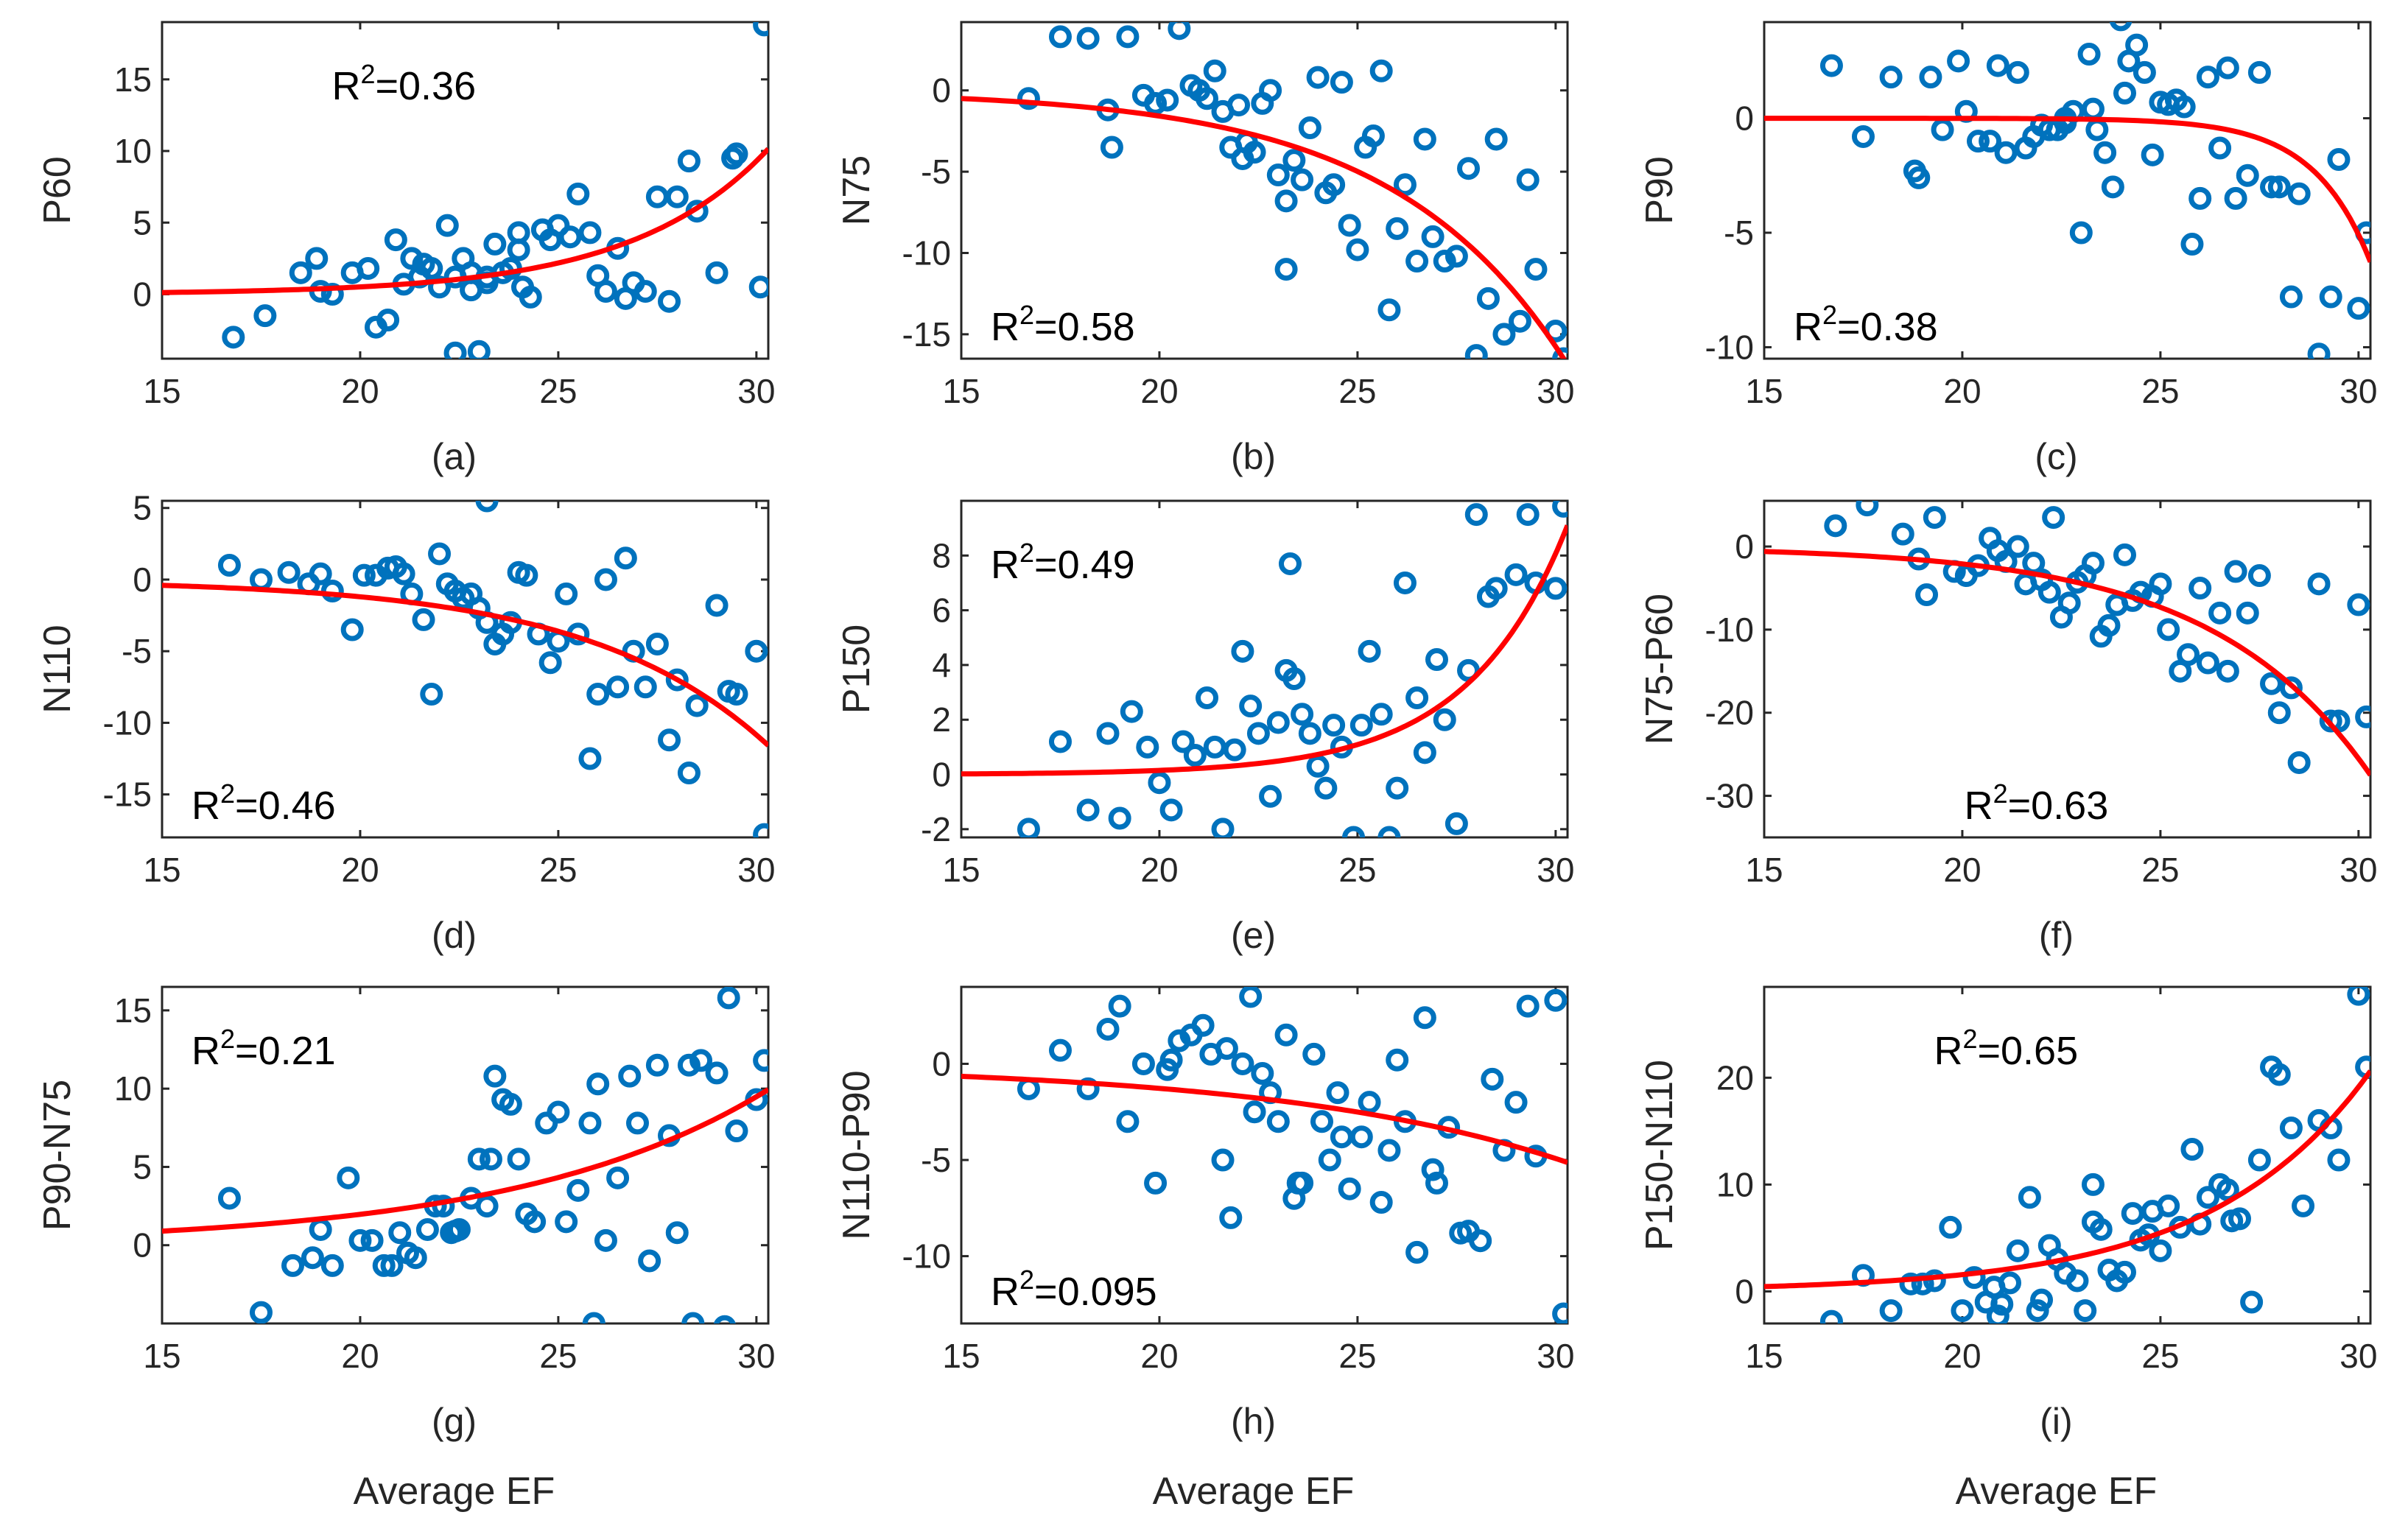 The image size is (2408, 1526). What do you see at coordinates (133, 151) in the screenshot?
I see `y-tick-label: 10` at bounding box center [133, 151].